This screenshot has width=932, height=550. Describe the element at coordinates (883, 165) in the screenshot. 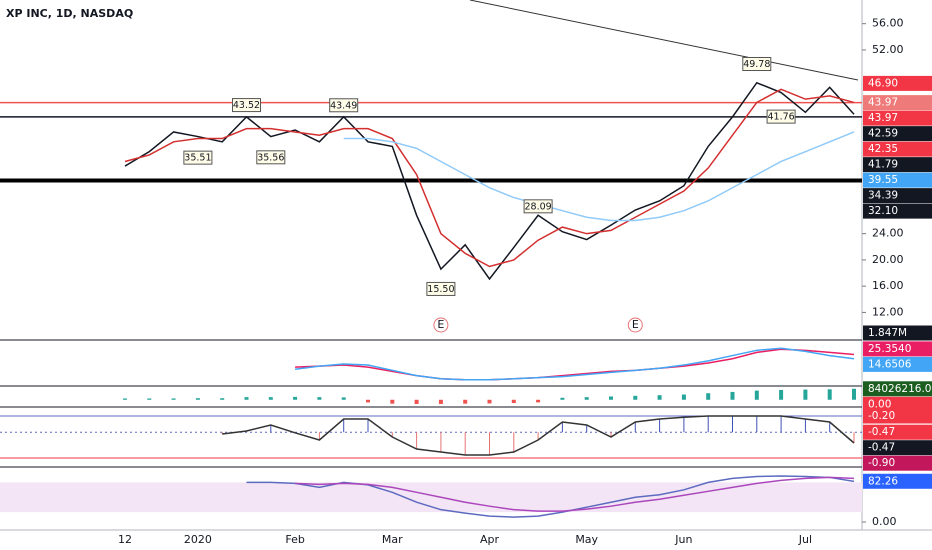

I see `price-tag-label: 41.79` at that location.